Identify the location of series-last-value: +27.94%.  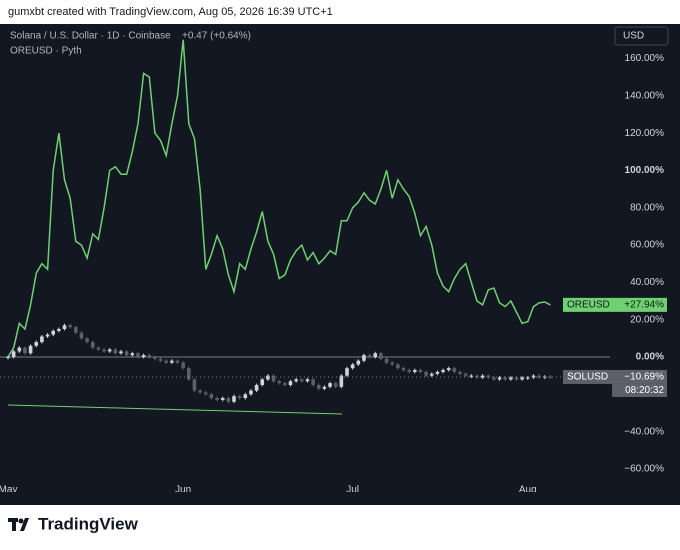
(644, 305).